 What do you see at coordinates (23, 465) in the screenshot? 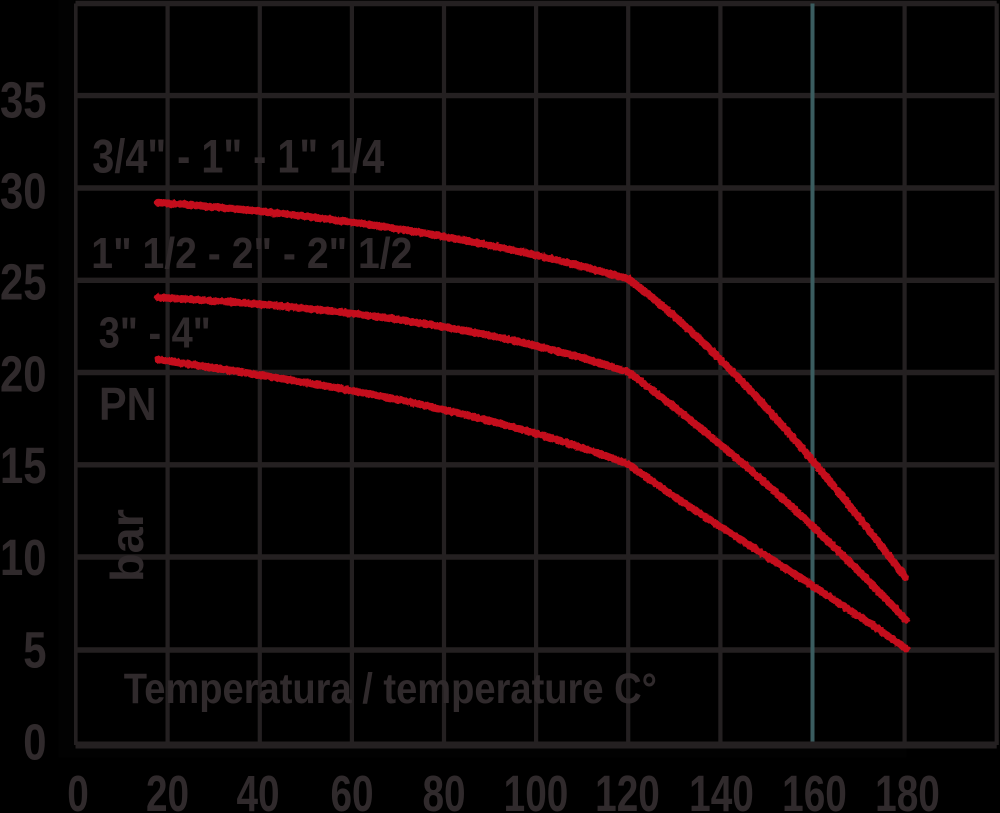
I see `svg-text: 15` at bounding box center [23, 465].